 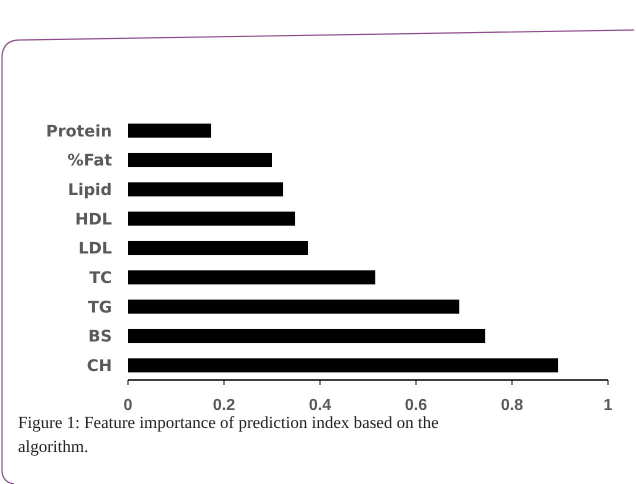 I want to click on y-tick-label: Protein, so click(x=79, y=130).